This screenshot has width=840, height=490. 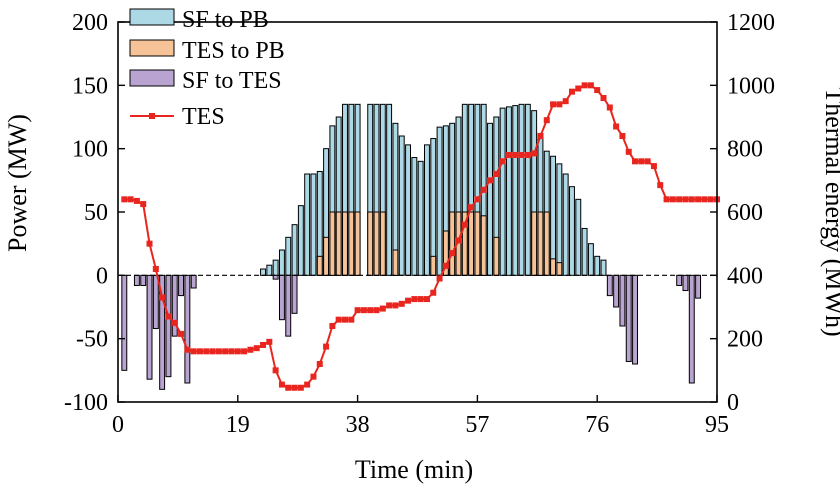 I want to click on left-tick-label: 50, so click(x=96, y=213).